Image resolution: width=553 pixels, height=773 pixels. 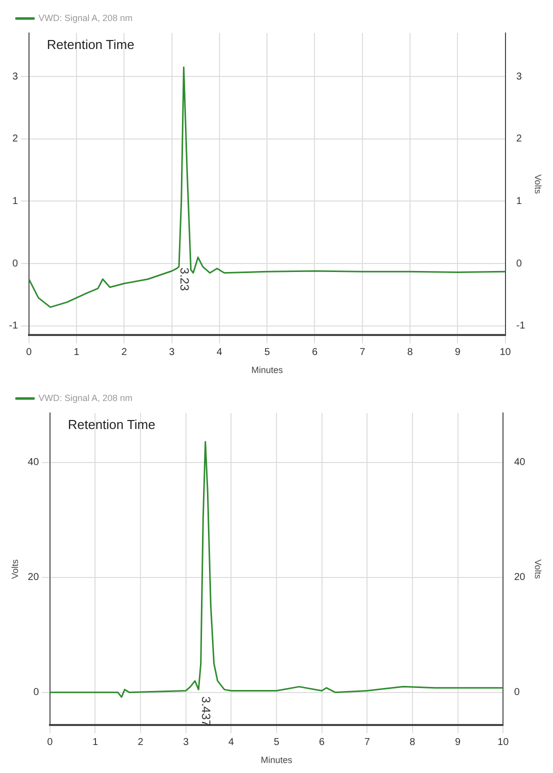 I want to click on y-tick-label: -1, so click(x=13, y=326).